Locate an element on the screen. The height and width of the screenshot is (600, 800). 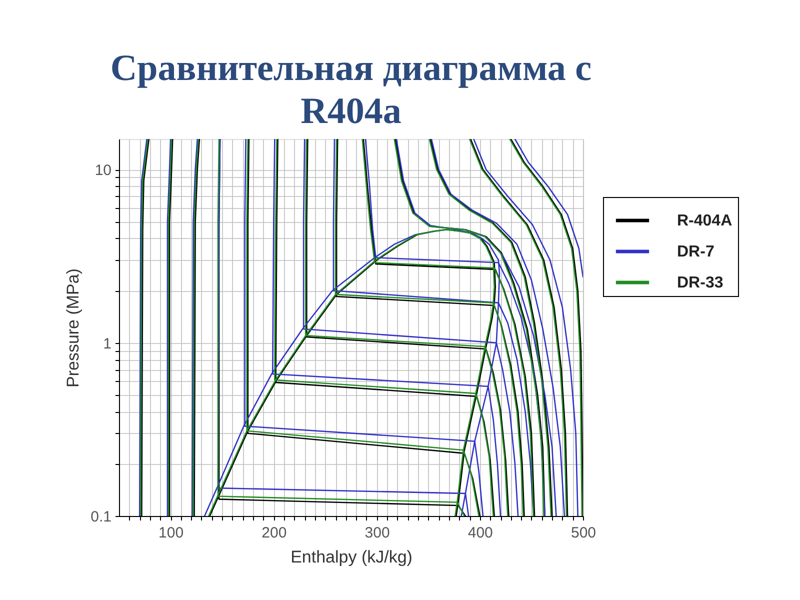
x-tick-label: 100 is located at coordinates (171, 533).